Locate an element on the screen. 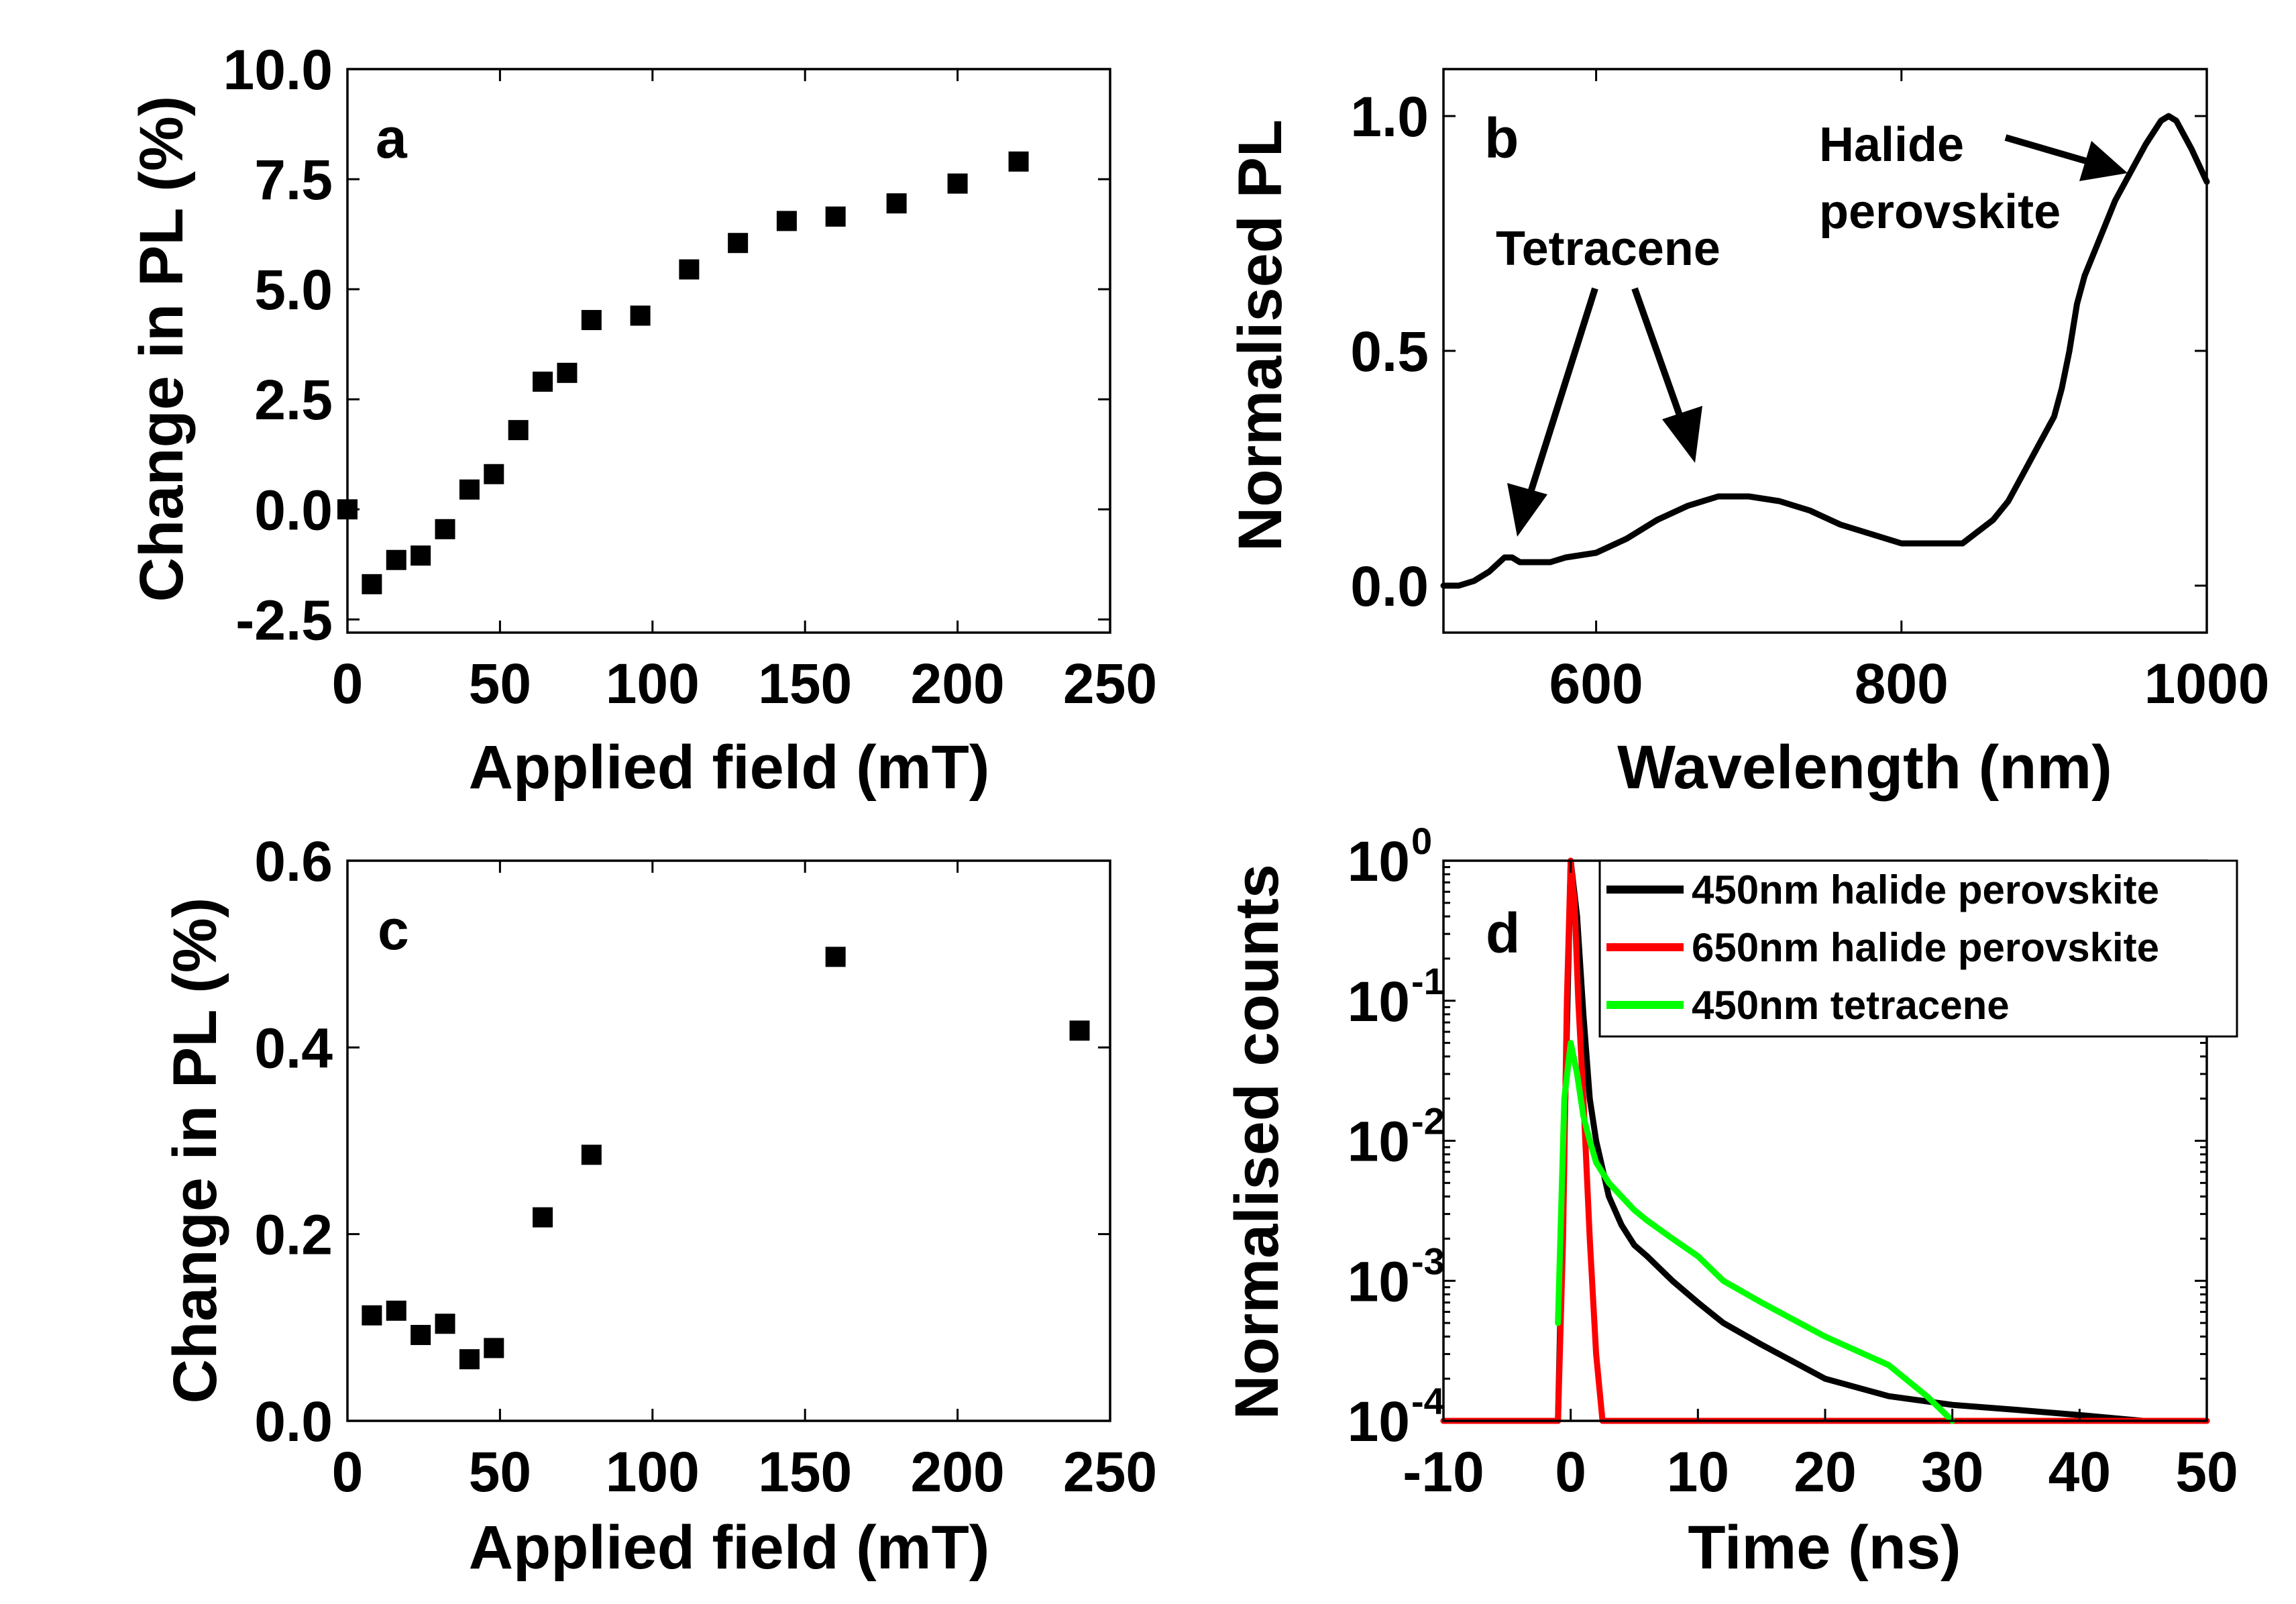 The height and width of the screenshot is (1604, 2296). x-tick-label: -10 is located at coordinates (1444, 1471).